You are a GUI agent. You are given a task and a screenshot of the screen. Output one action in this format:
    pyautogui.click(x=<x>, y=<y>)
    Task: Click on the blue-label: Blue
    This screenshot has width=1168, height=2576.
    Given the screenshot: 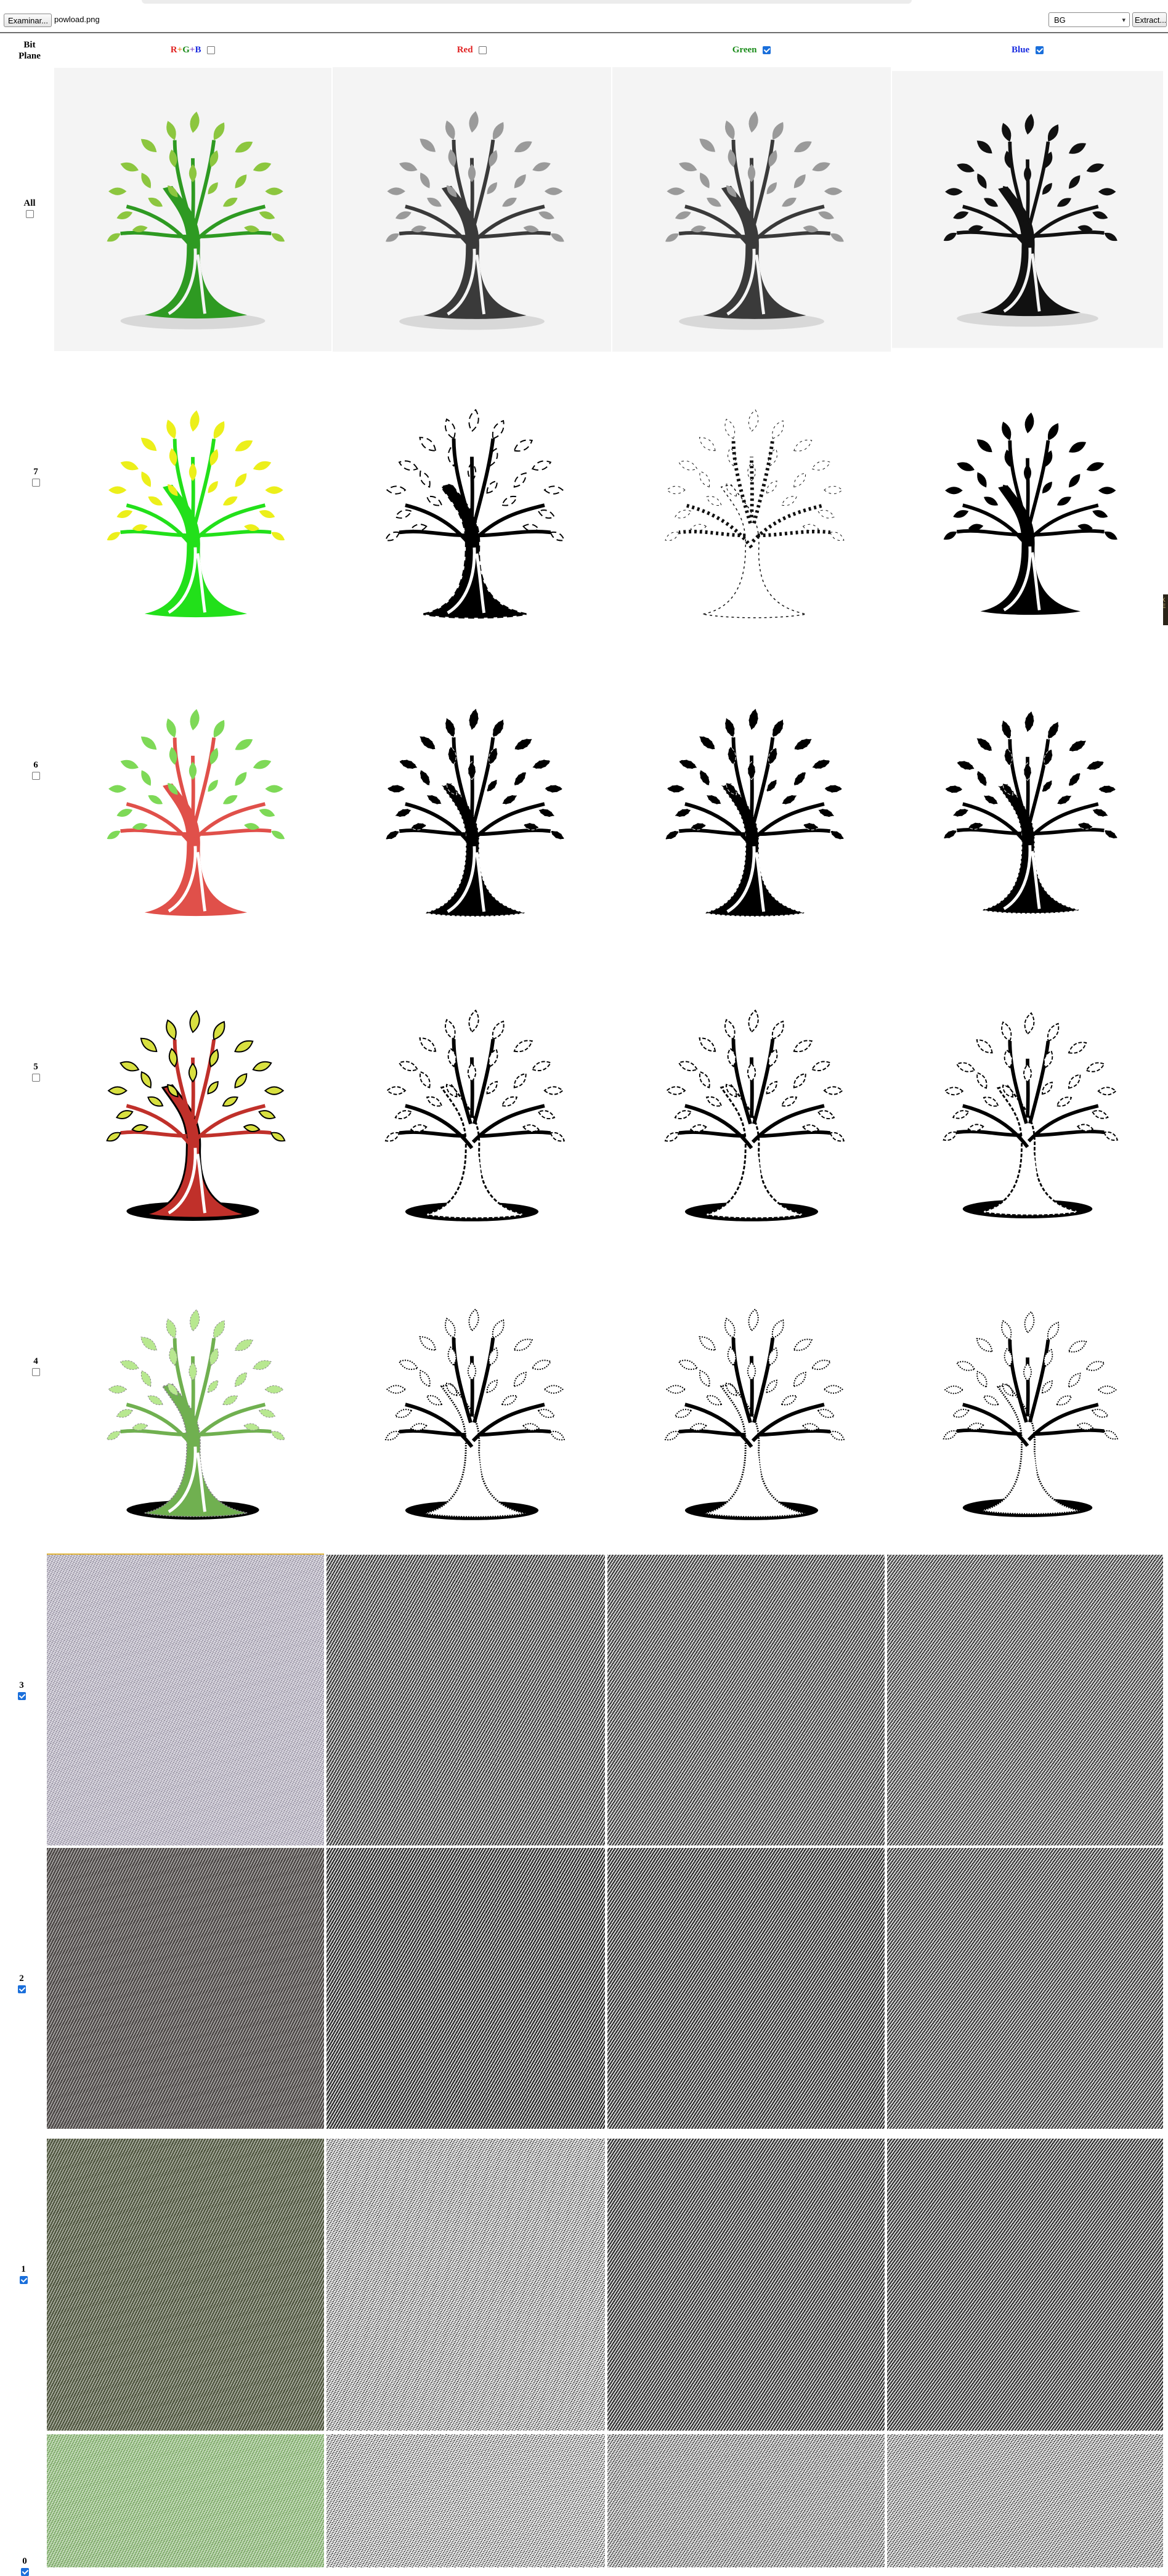 What is the action you would take?
    pyautogui.click(x=1021, y=50)
    